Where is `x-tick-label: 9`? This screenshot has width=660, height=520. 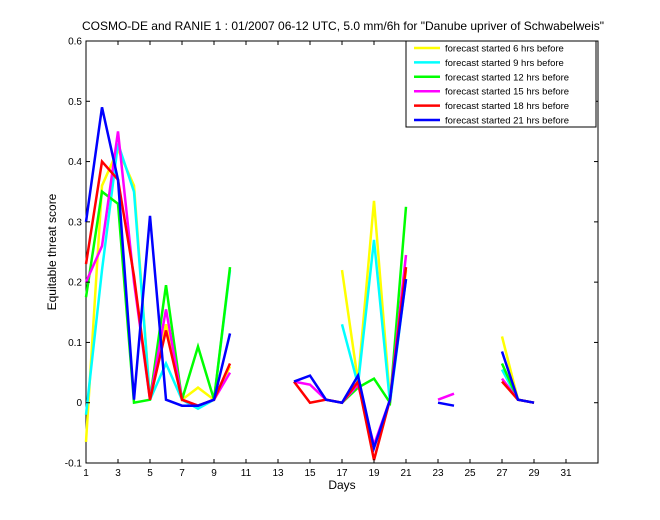 x-tick-label: 9 is located at coordinates (214, 473).